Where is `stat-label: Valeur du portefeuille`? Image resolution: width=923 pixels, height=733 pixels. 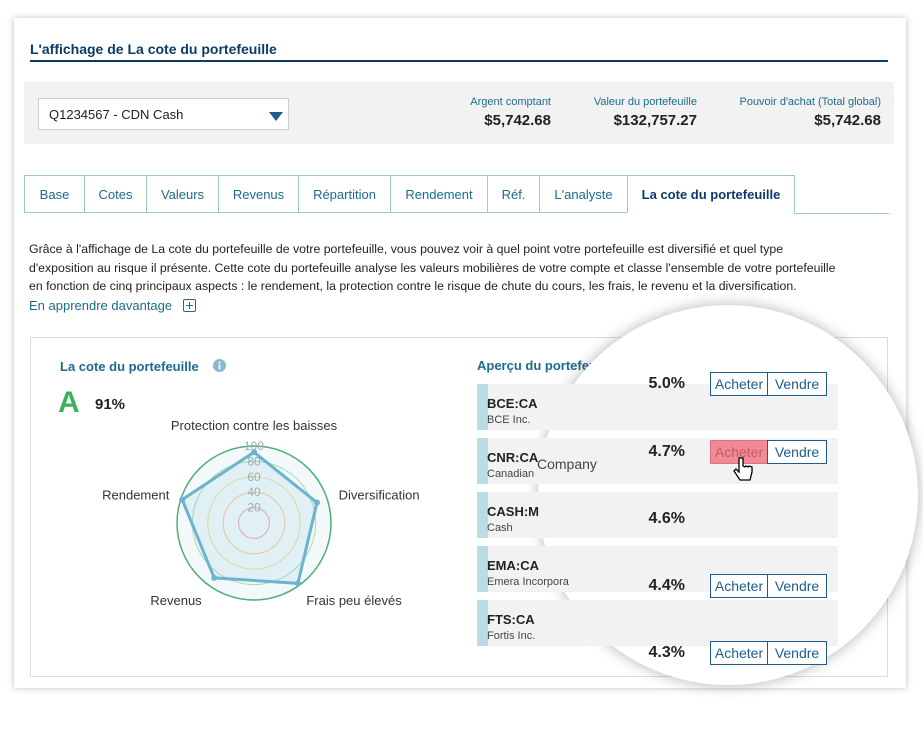
stat-label: Valeur du portefeuille is located at coordinates (645, 102).